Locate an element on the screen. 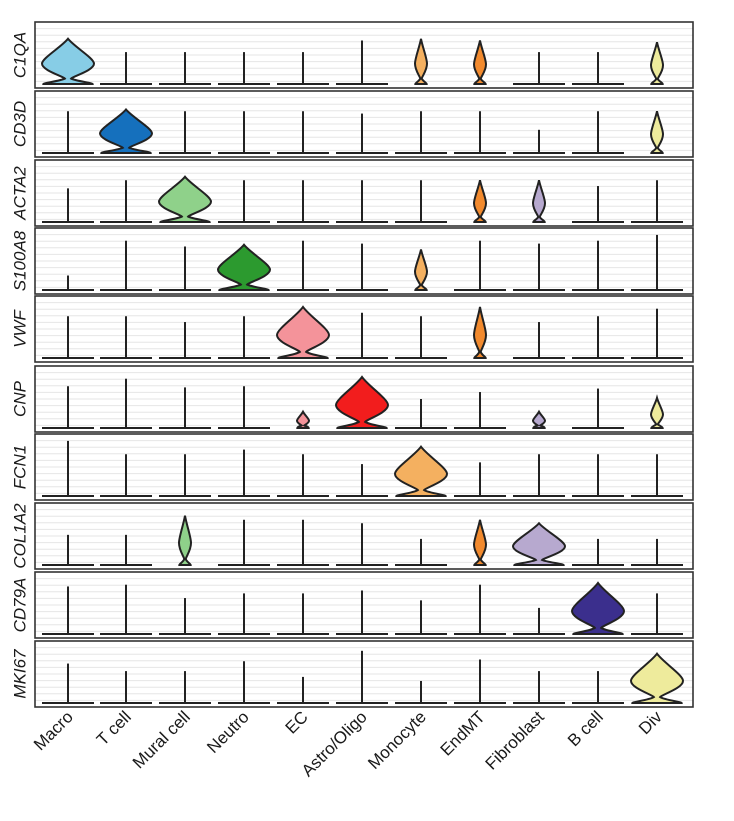 The height and width of the screenshot is (821, 734). violin-cd79a-fibroblast is located at coordinates (539, 621).